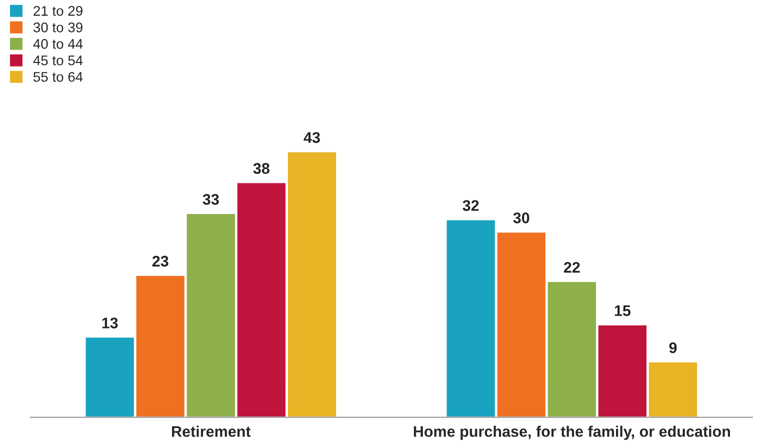 The height and width of the screenshot is (444, 760). What do you see at coordinates (572, 267) in the screenshot?
I see `data-label: 22` at bounding box center [572, 267].